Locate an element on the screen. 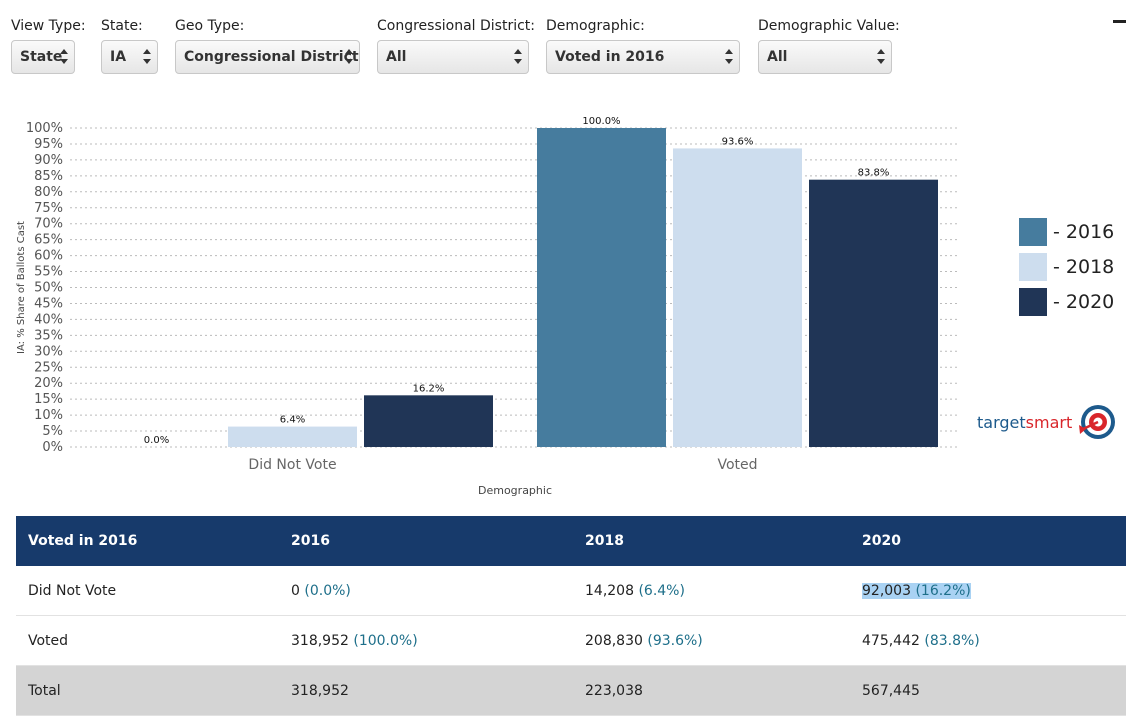 This screenshot has width=1144, height=728. data-label: 6.4% is located at coordinates (292, 420).